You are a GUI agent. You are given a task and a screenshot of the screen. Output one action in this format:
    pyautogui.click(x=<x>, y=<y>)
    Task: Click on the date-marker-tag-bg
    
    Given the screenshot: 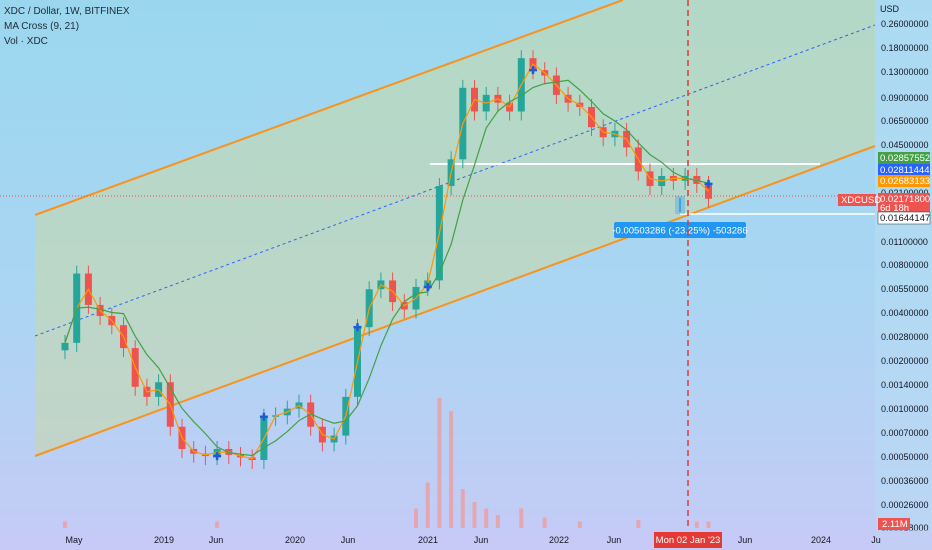 What is the action you would take?
    pyautogui.click(x=688, y=540)
    